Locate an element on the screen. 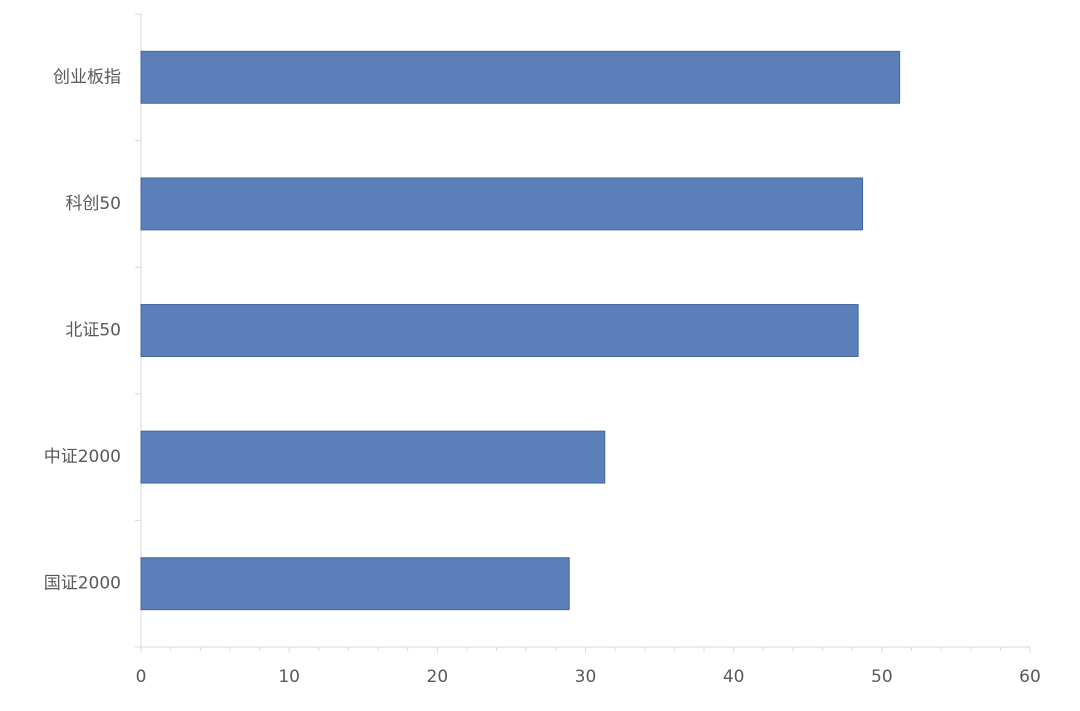  y-tick-label: 北证50 is located at coordinates (93, 331).